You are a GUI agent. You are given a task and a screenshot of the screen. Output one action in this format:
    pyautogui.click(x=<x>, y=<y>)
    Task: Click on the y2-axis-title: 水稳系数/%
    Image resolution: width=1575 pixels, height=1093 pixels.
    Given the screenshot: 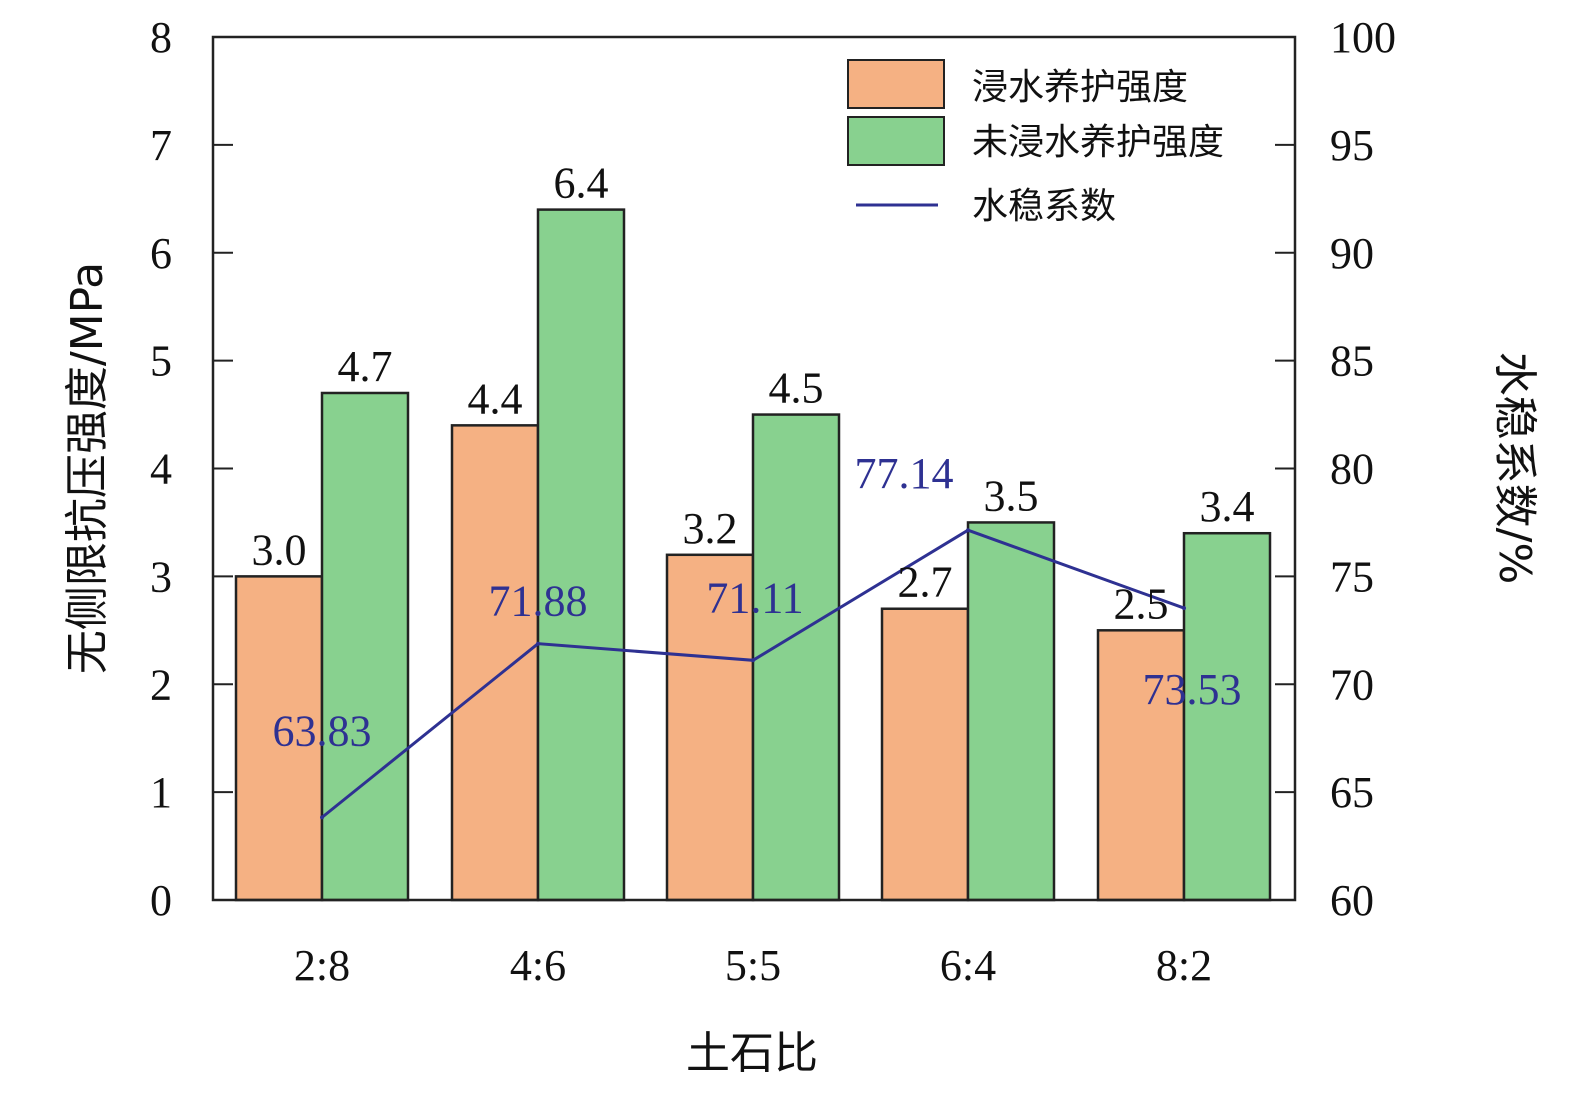 What is the action you would take?
    pyautogui.click(x=1514, y=468)
    